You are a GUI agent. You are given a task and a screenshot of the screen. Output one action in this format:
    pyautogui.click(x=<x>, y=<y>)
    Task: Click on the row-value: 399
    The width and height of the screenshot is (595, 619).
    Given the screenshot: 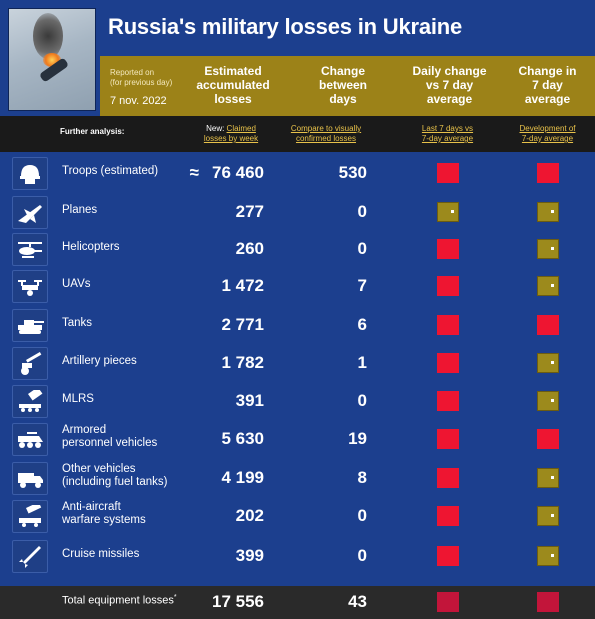 What is the action you would take?
    pyautogui.click(x=249, y=555)
    